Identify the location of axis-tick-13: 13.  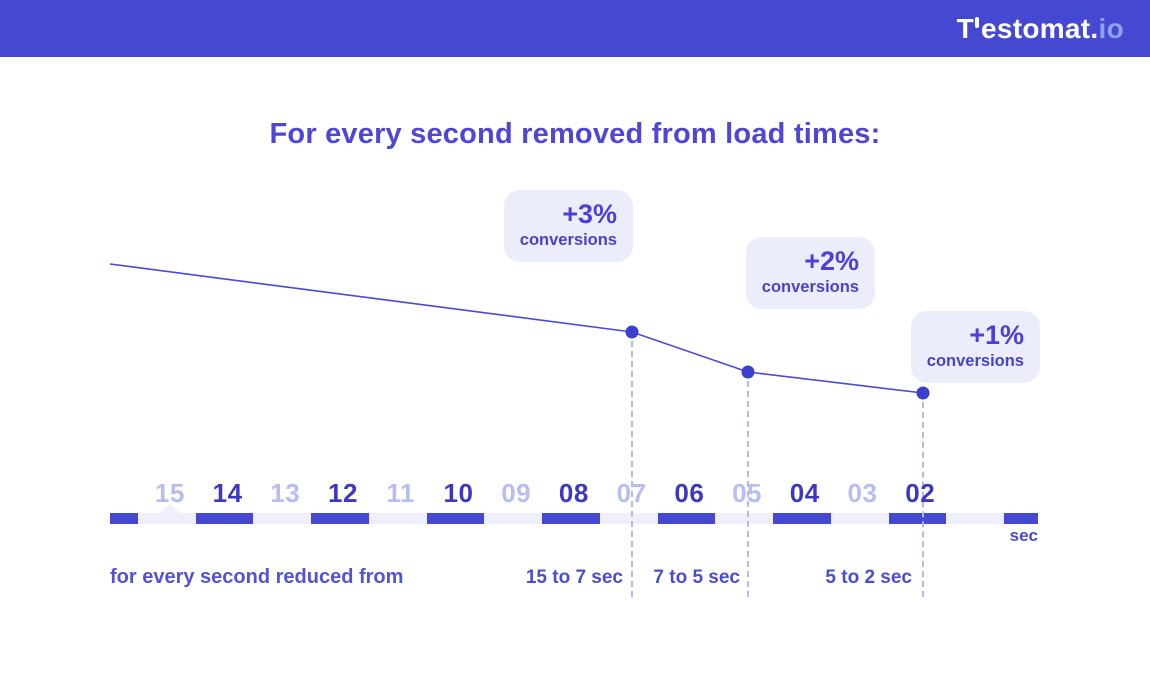
(285, 493).